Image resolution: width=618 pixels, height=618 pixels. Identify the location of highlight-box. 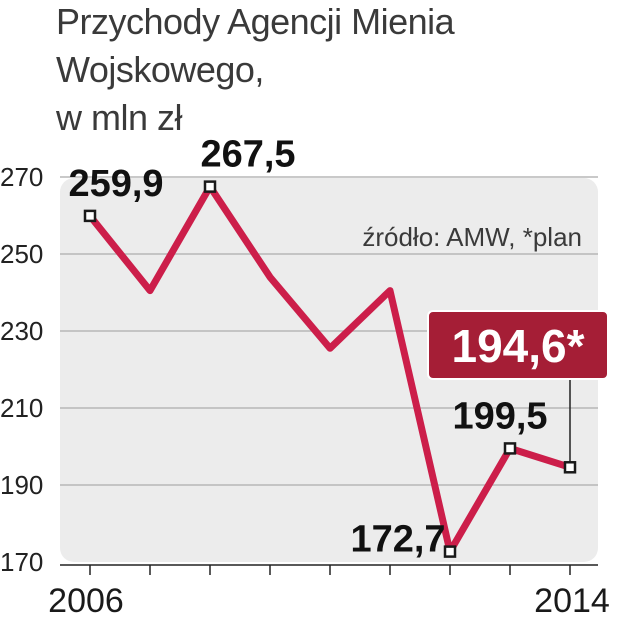
(518, 345).